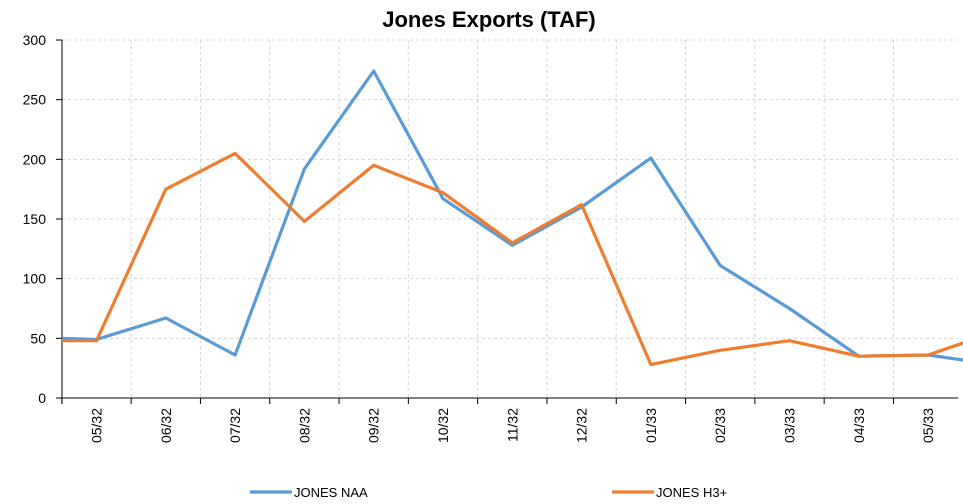  What do you see at coordinates (304, 425) in the screenshot?
I see `x-tick-label: 08/32` at bounding box center [304, 425].